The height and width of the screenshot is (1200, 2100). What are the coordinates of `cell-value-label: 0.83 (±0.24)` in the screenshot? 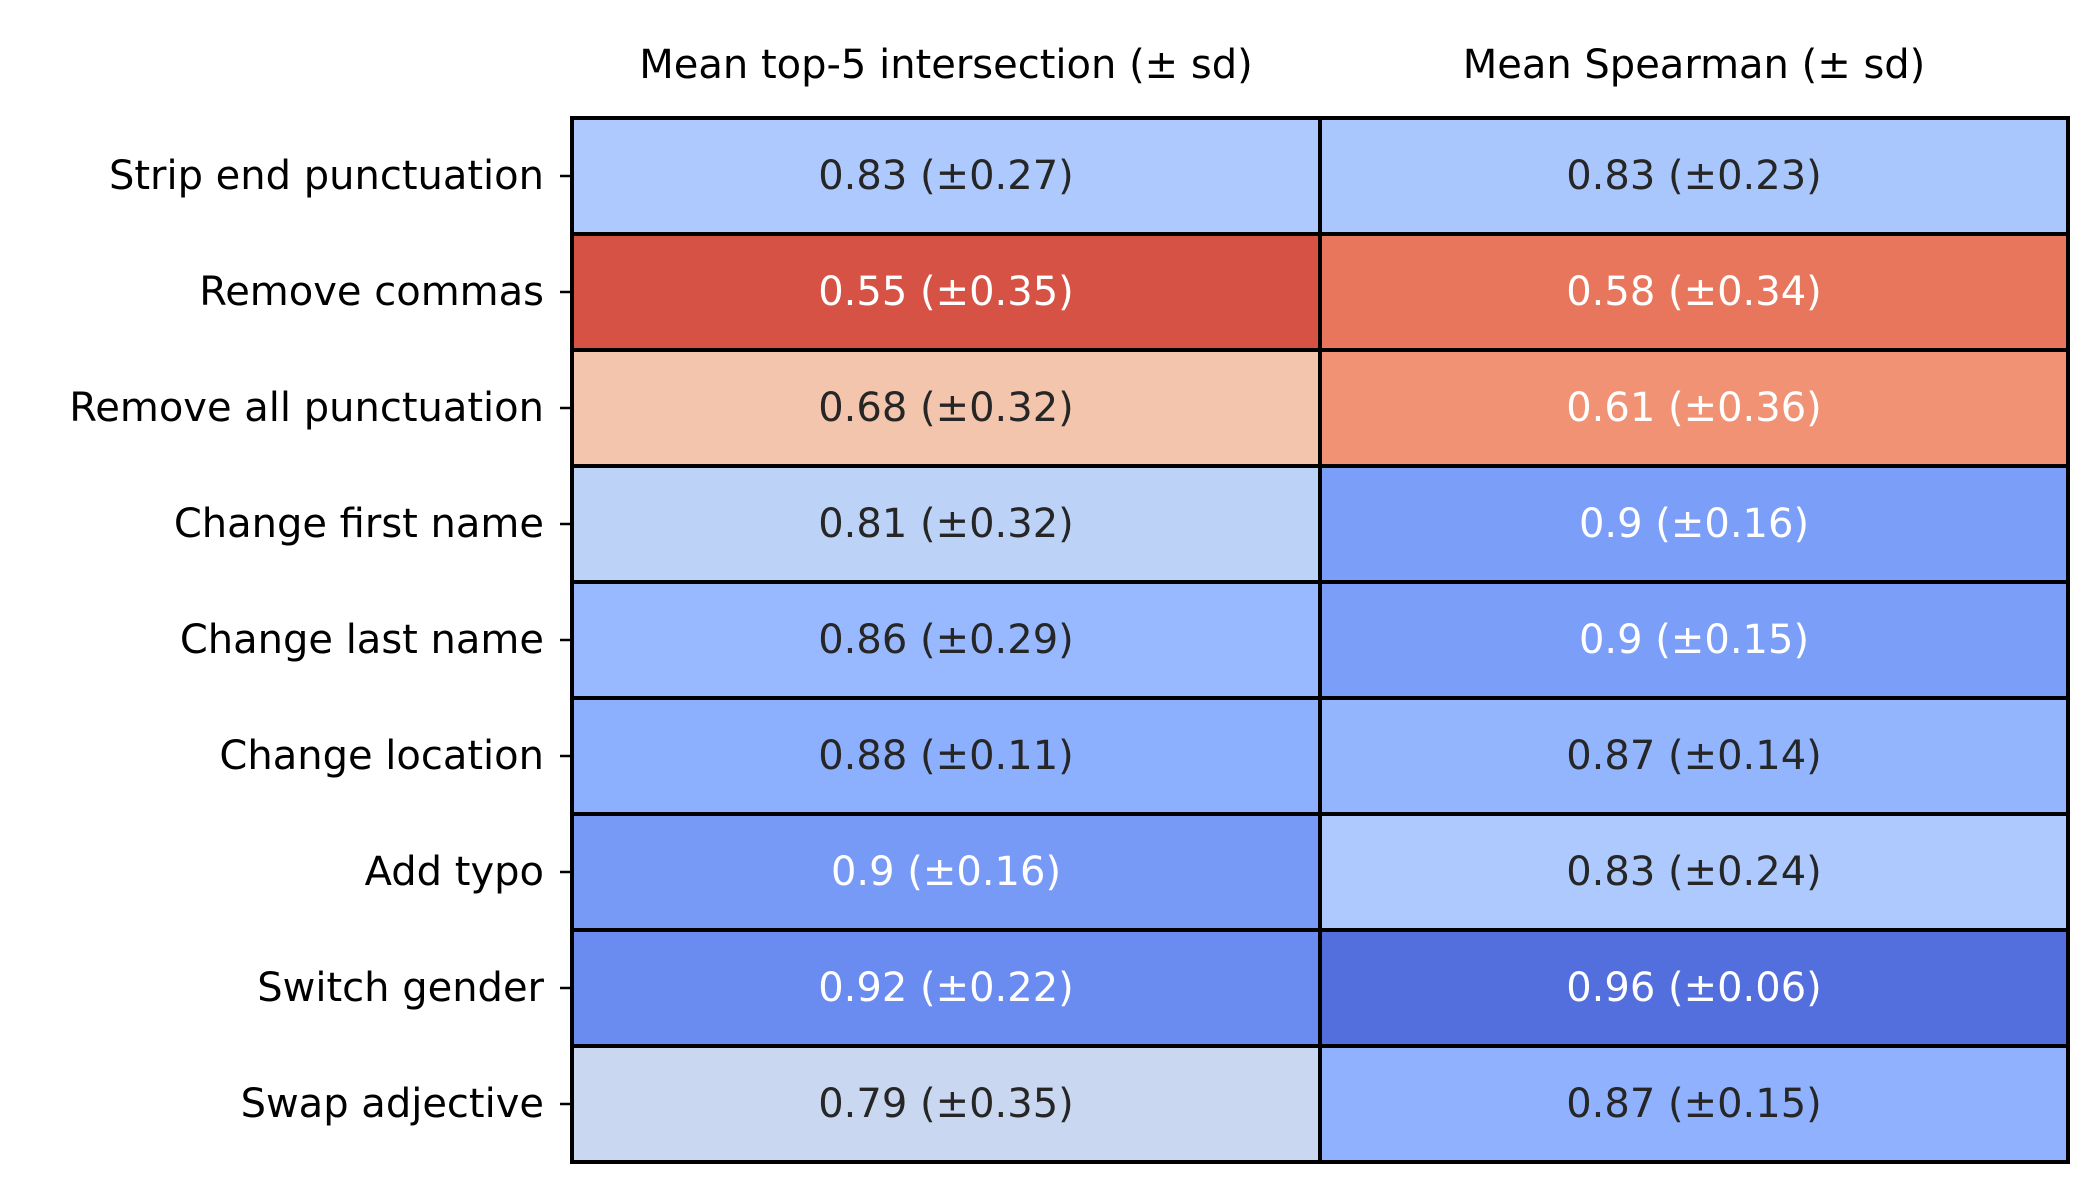 It's located at (1694, 872).